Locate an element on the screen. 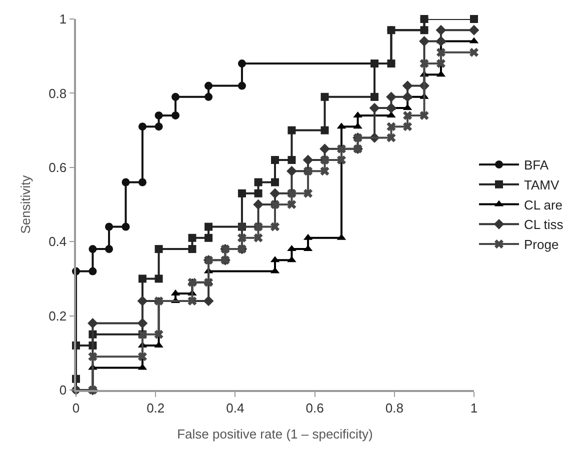 The height and width of the screenshot is (458, 582). x-tick-label: 0 is located at coordinates (76, 408).